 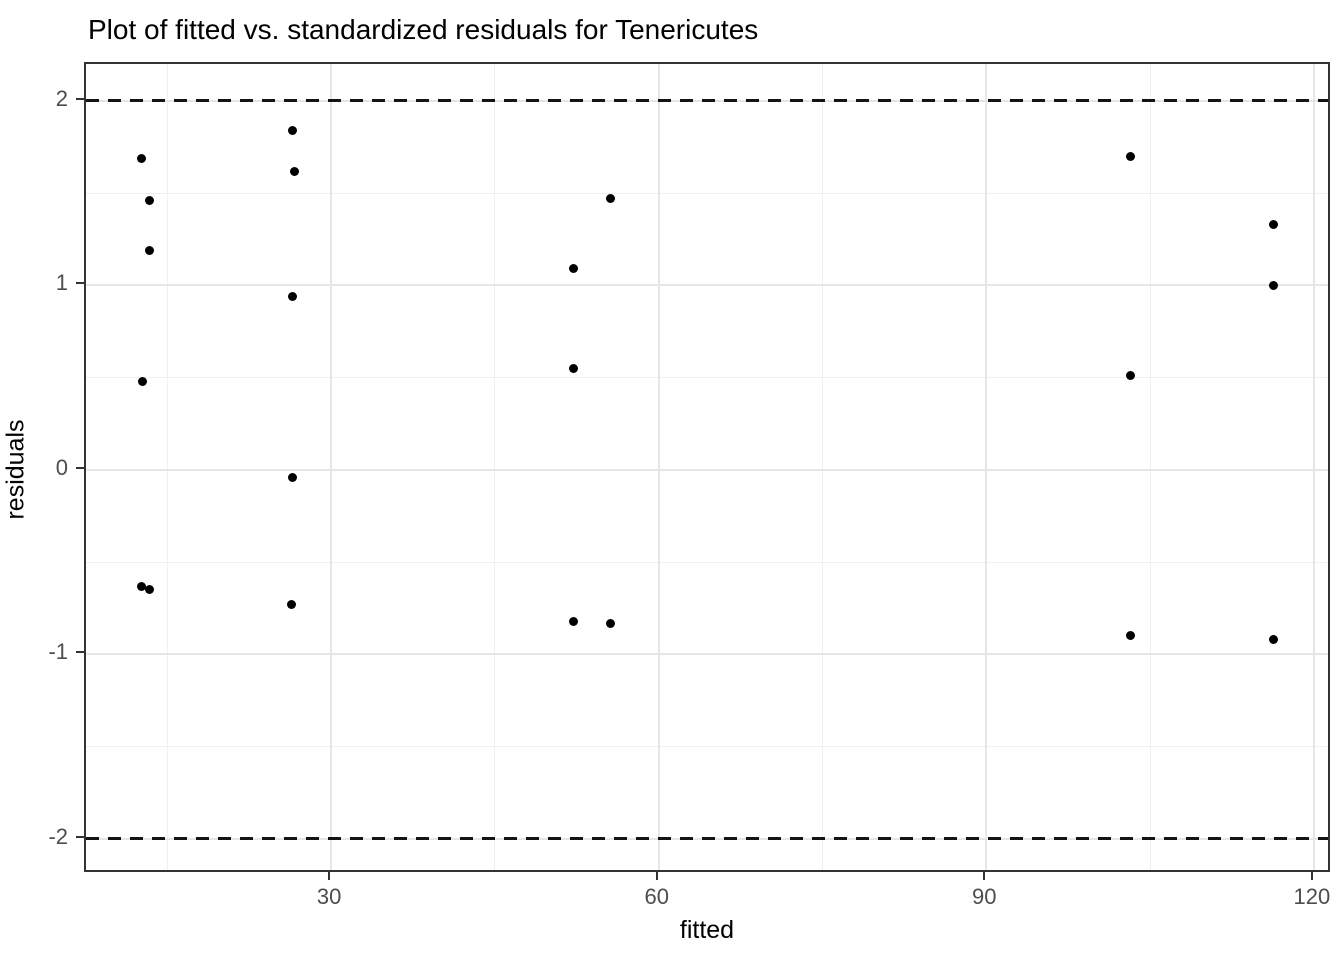 I want to click on x-tick-label: 30, so click(x=329, y=896).